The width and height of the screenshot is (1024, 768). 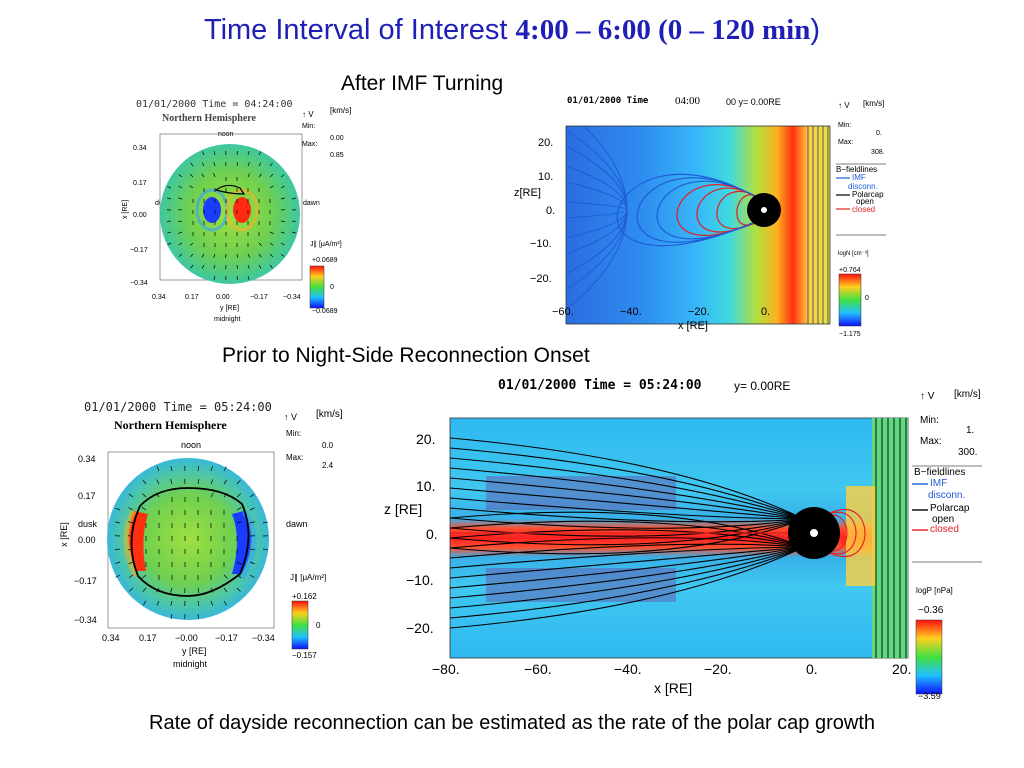 What do you see at coordinates (139, 283) in the screenshot?
I see `top-polar-ytick-4: −0.34` at bounding box center [139, 283].